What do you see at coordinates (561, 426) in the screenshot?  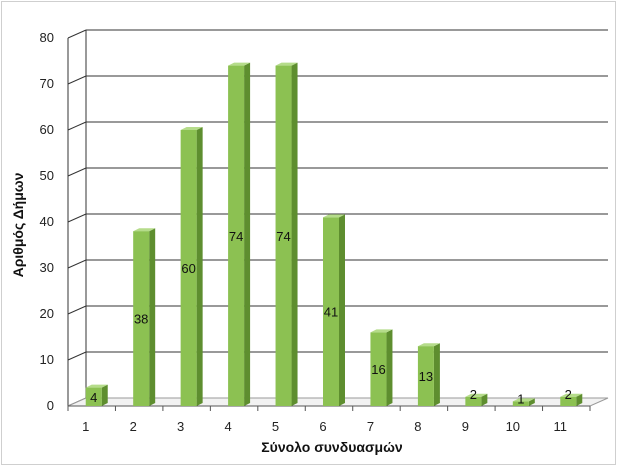 I see `x-tick-label: 11` at bounding box center [561, 426].